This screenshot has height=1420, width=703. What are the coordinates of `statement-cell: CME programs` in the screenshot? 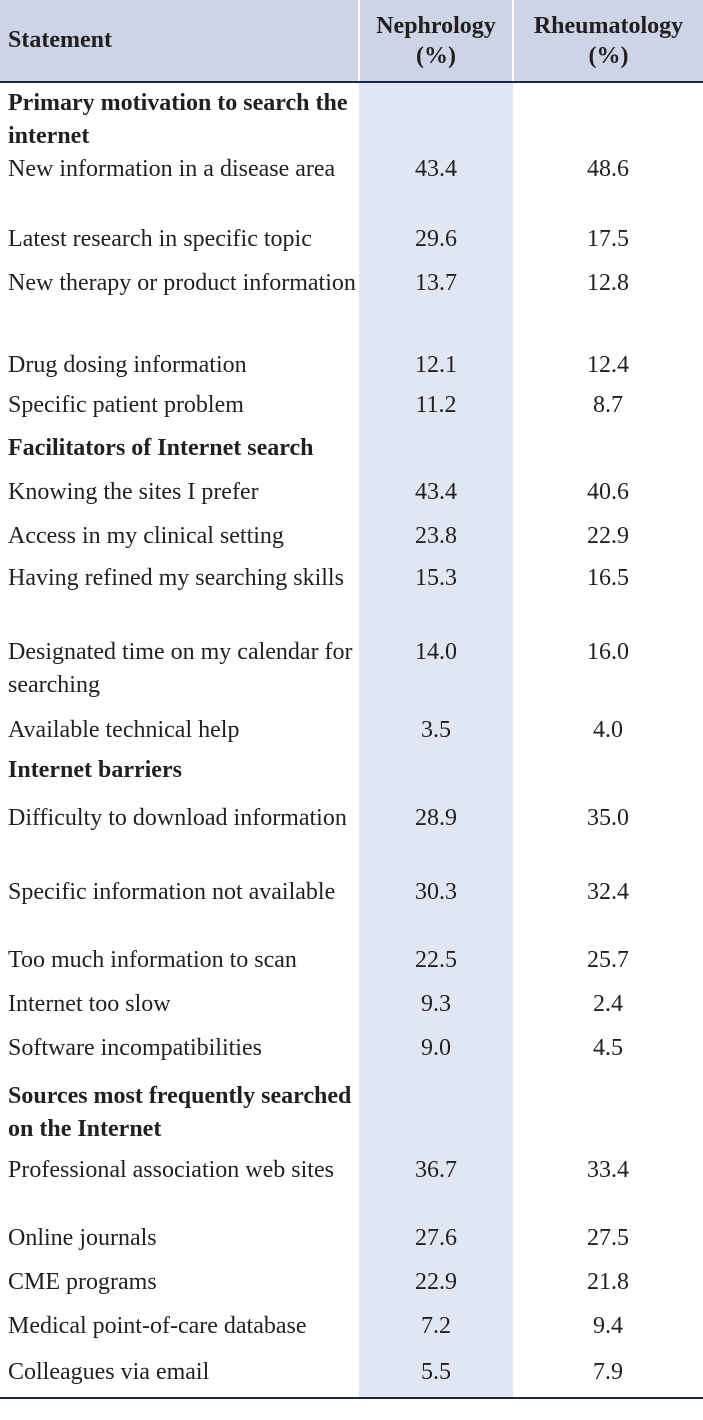 It's located at (82, 1282).